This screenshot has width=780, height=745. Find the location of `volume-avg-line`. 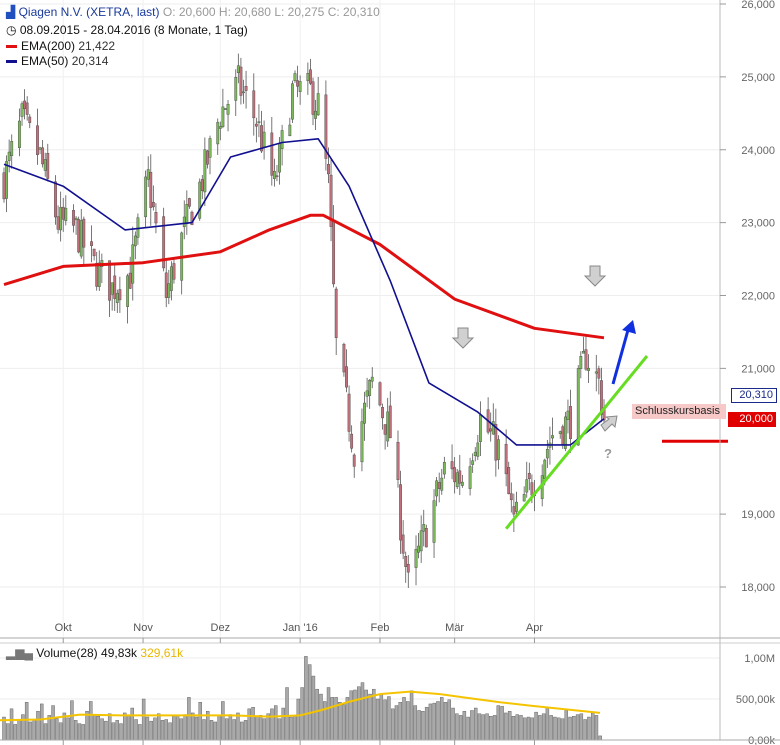

volume-avg-line is located at coordinates (300, 706).